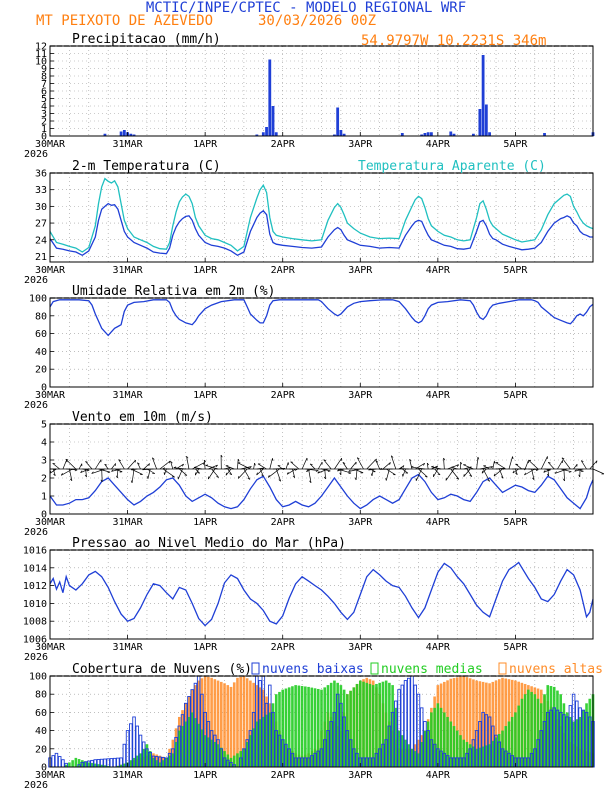 This screenshot has width=612, height=792. I want to click on x-tick-day-label: 31MAR, so click(128, 522).